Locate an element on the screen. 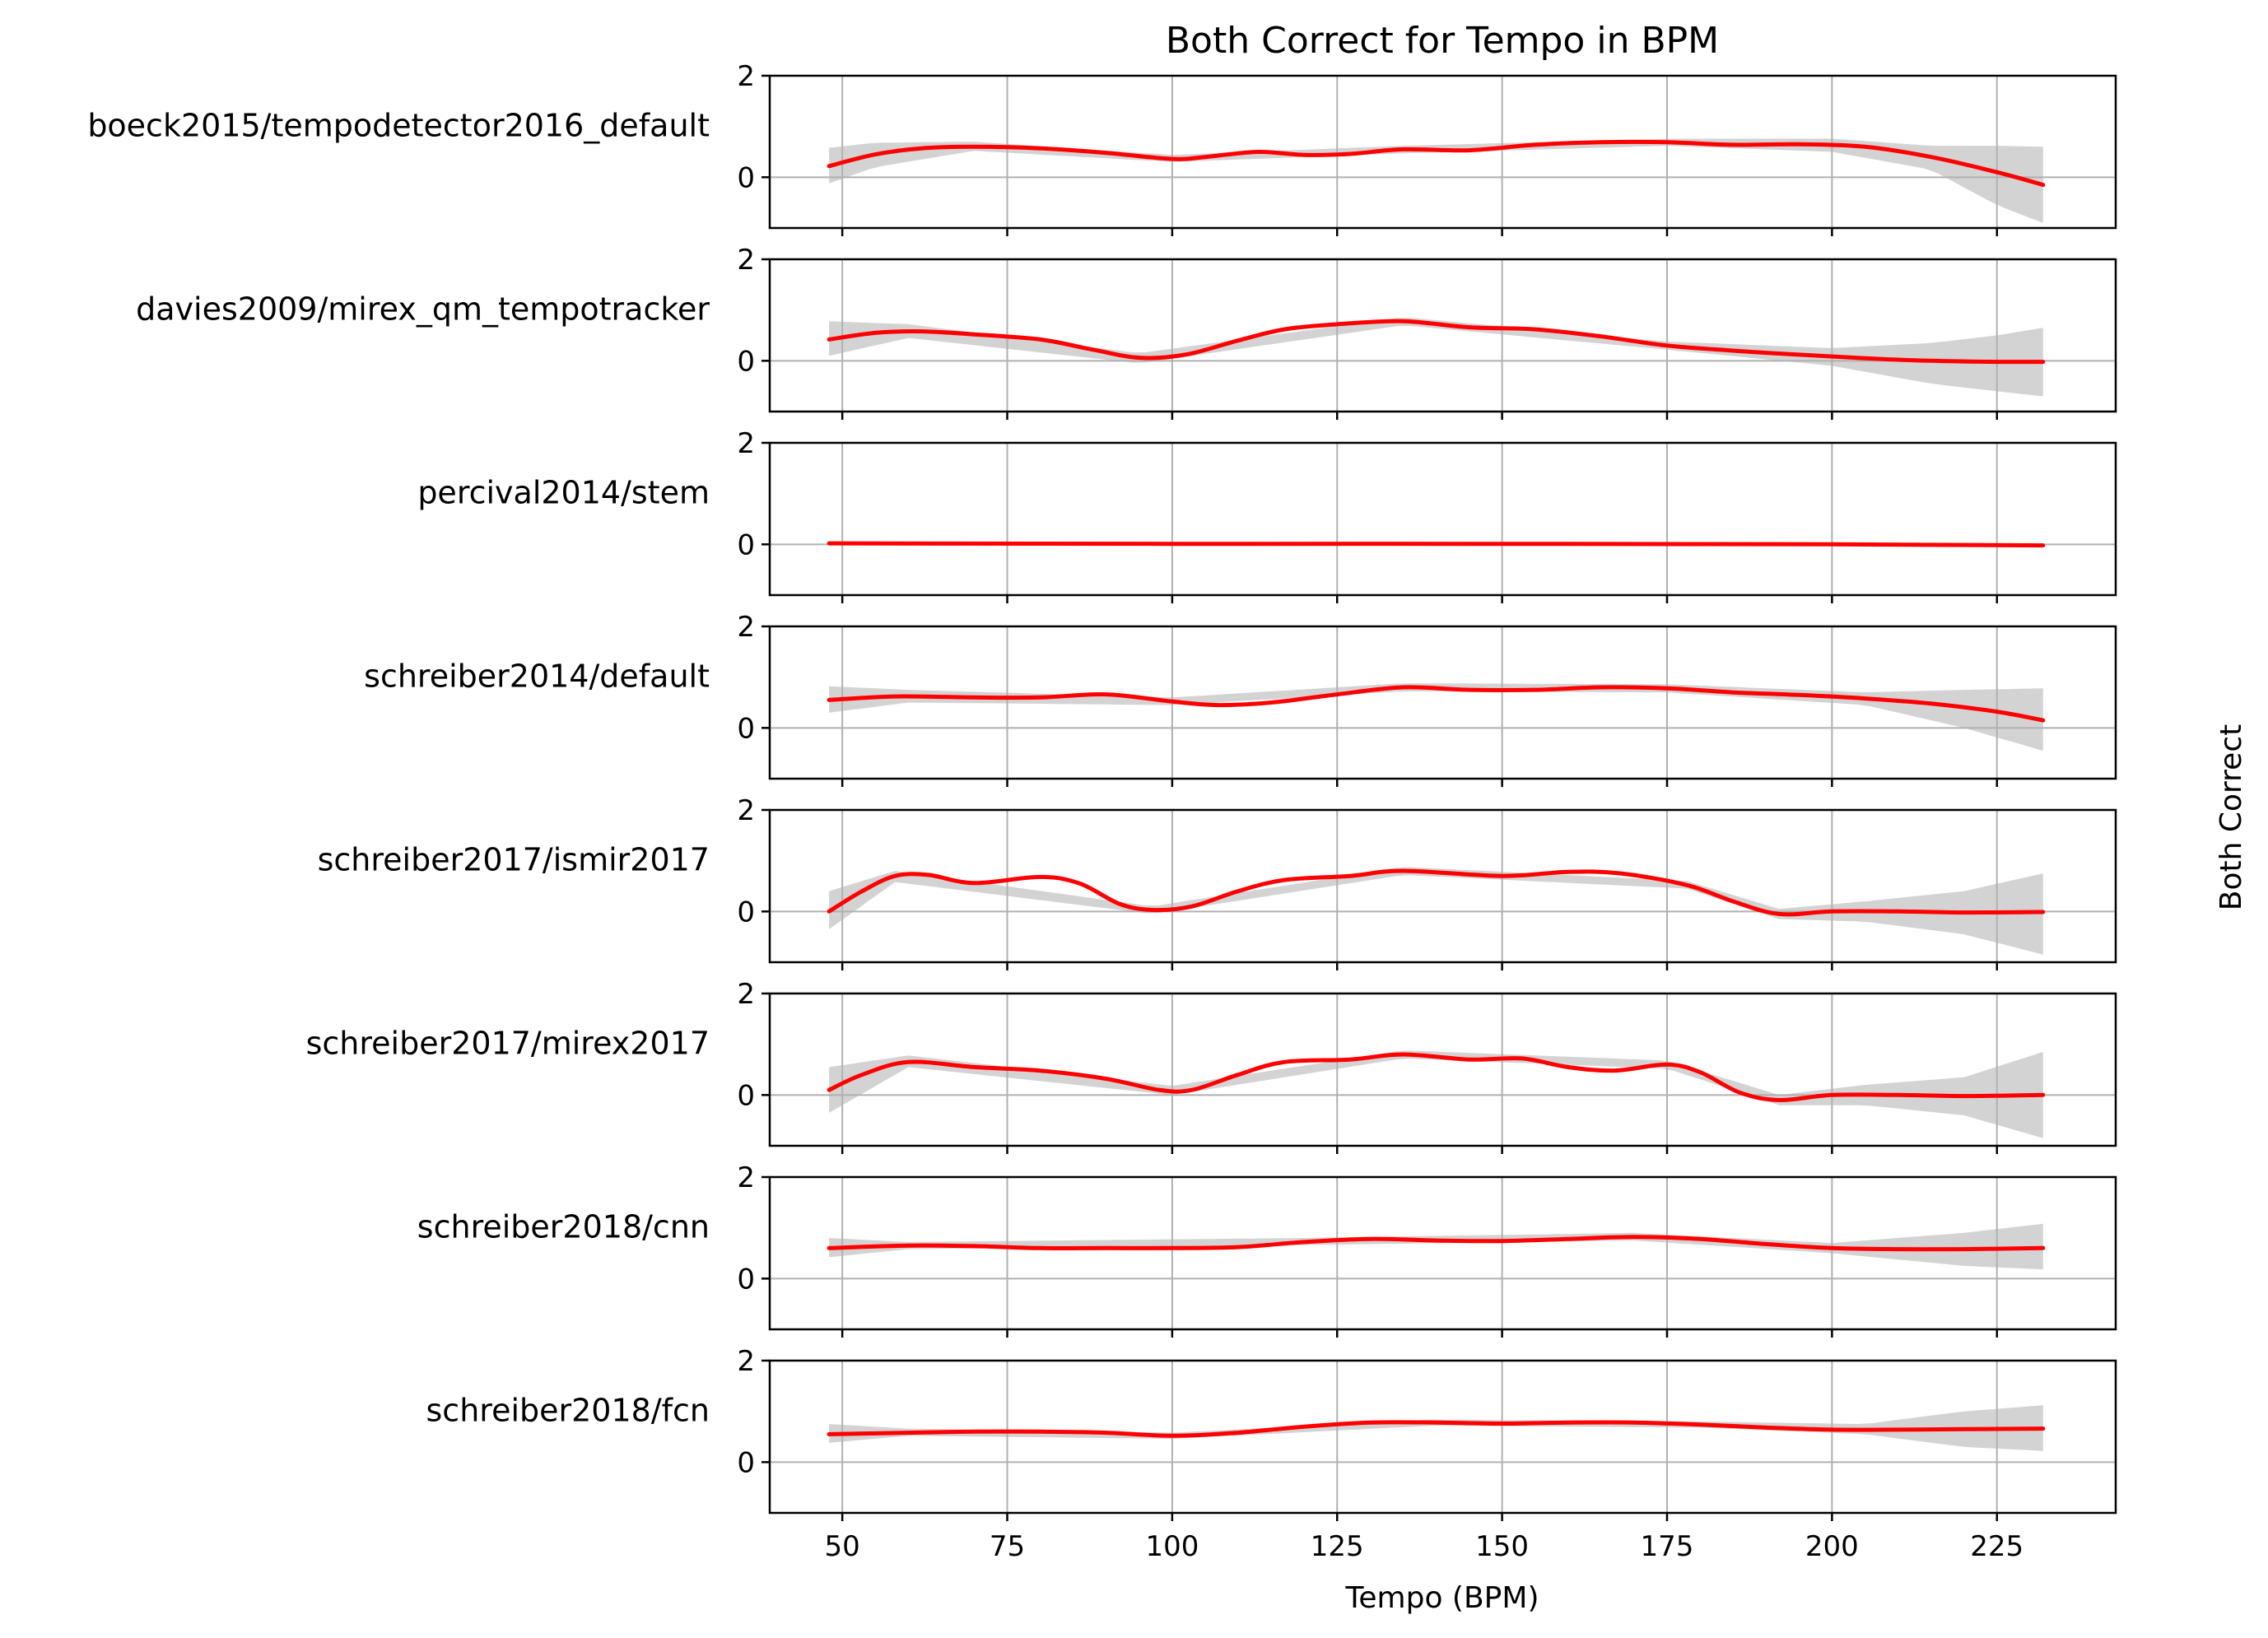  y-tick-label-2-1: 2 is located at coordinates (746, 443).